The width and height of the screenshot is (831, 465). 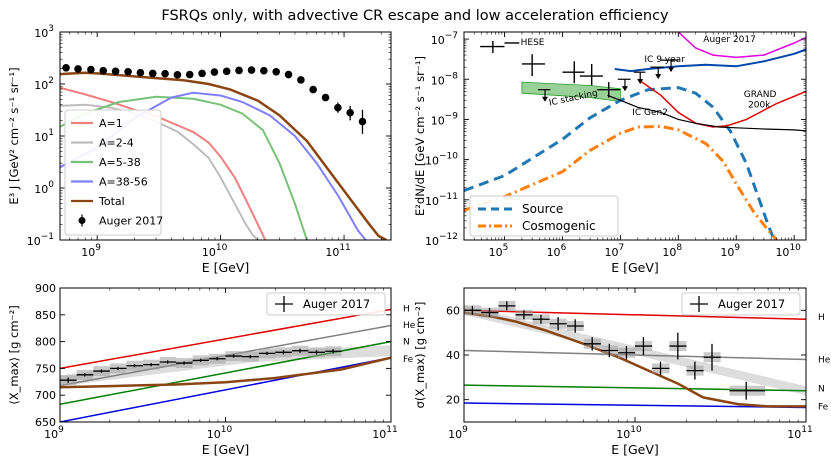 What do you see at coordinates (44, 32) in the screenshot?
I see `y-tick-label: 10³` at bounding box center [44, 32].